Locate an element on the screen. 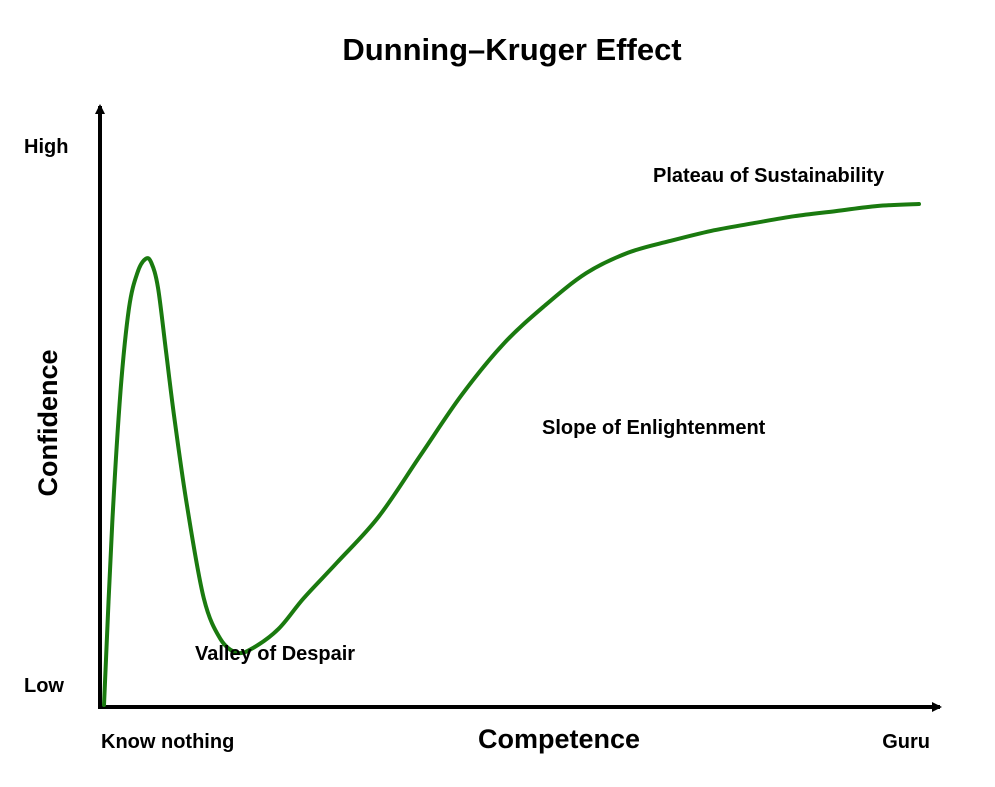 The image size is (995, 787). annotation-valley-of-despair: Valley of Despair is located at coordinates (275, 654).